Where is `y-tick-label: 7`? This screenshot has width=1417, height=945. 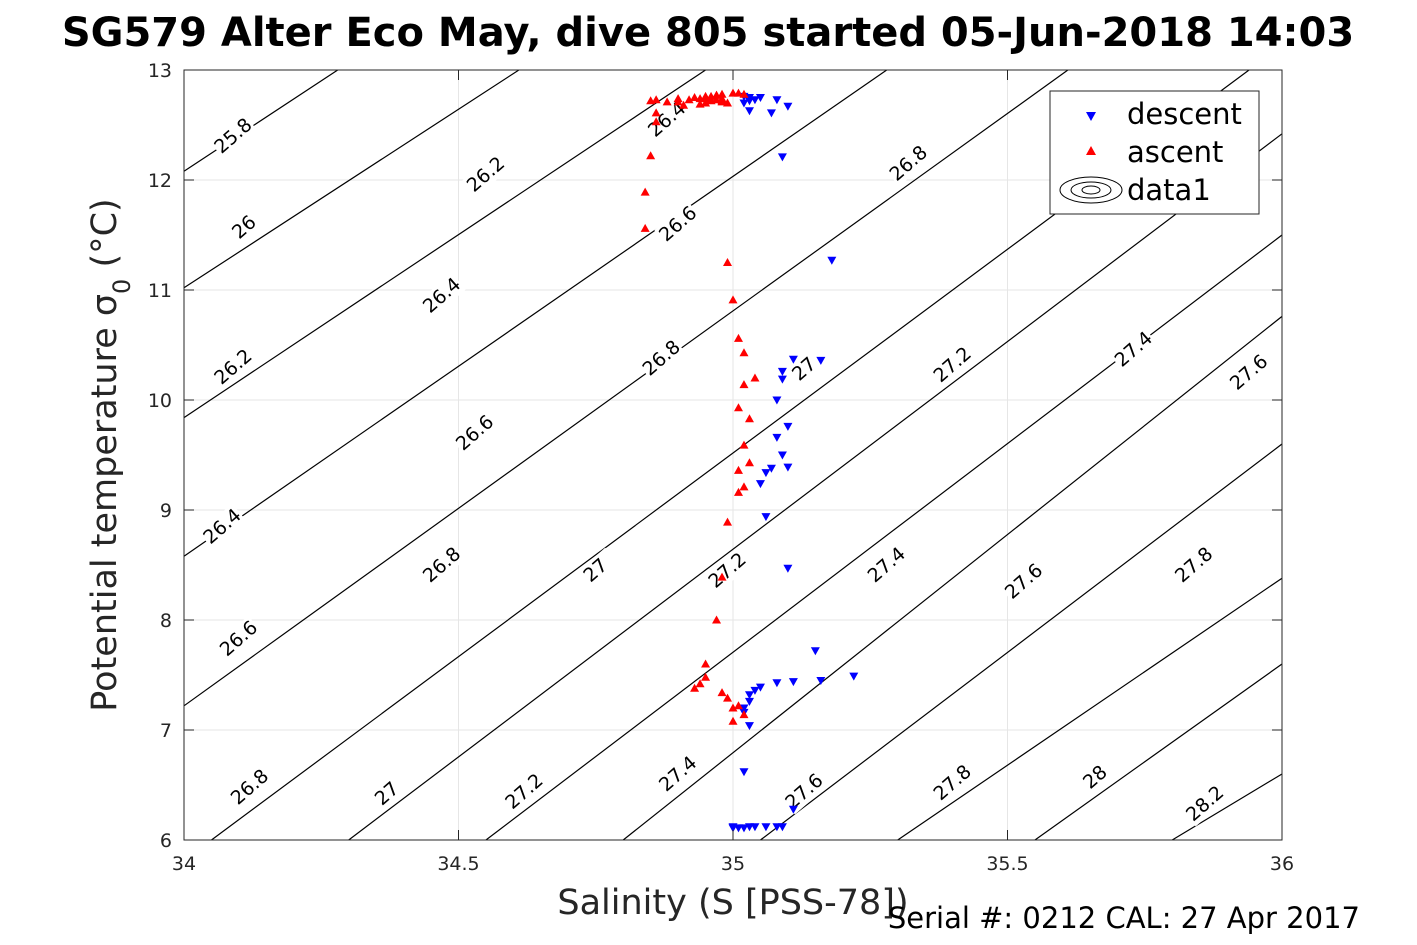
y-tick-label: 7 is located at coordinates (166, 731).